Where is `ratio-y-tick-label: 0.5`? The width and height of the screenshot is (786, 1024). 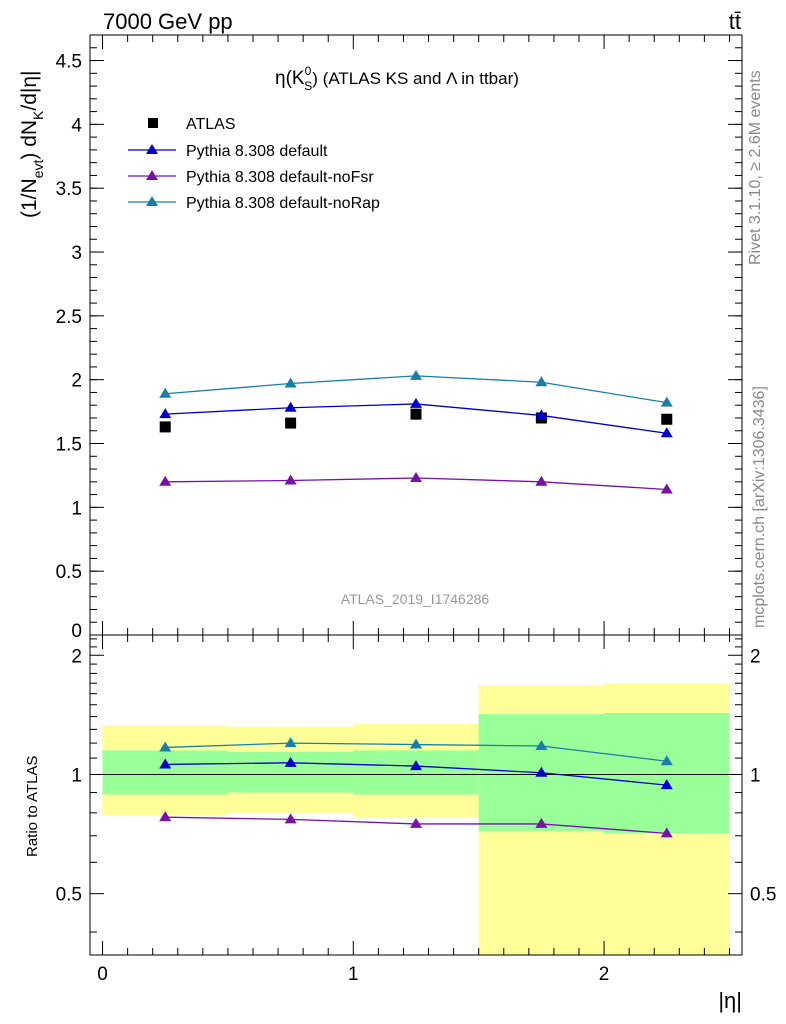 ratio-y-tick-label: 0.5 is located at coordinates (69, 895).